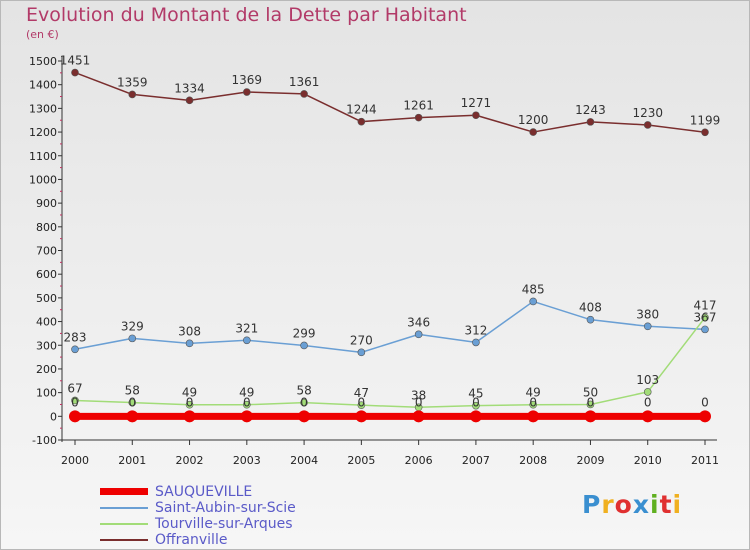  Describe the element at coordinates (43, 85) in the screenshot. I see `y-tick-label: 1400` at that location.